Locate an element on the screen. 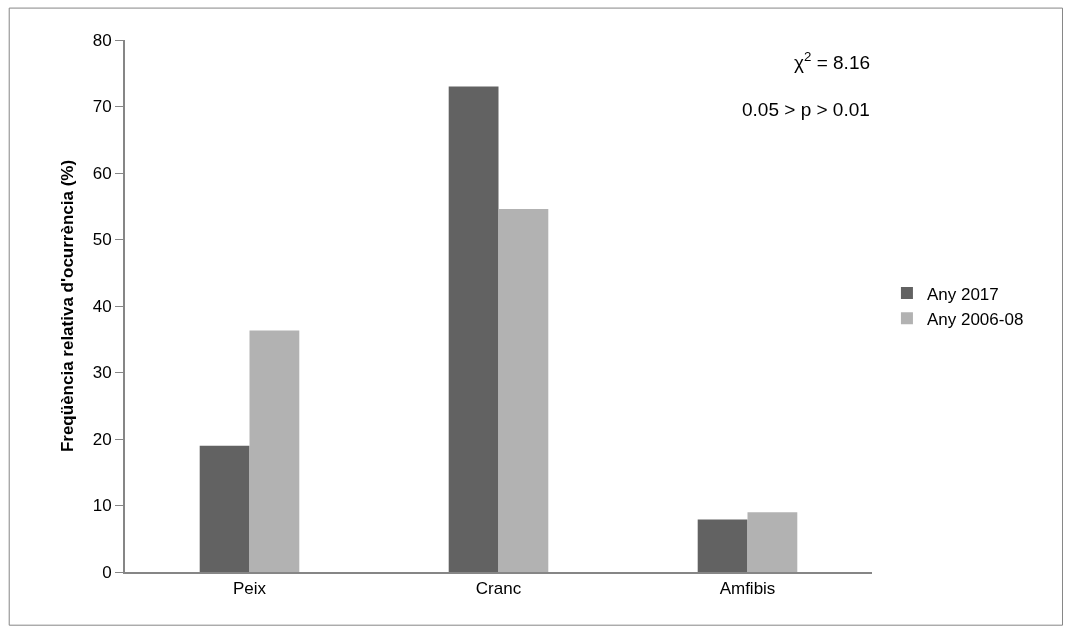 The width and height of the screenshot is (1072, 632). x-tick-label: Peix is located at coordinates (249, 589).